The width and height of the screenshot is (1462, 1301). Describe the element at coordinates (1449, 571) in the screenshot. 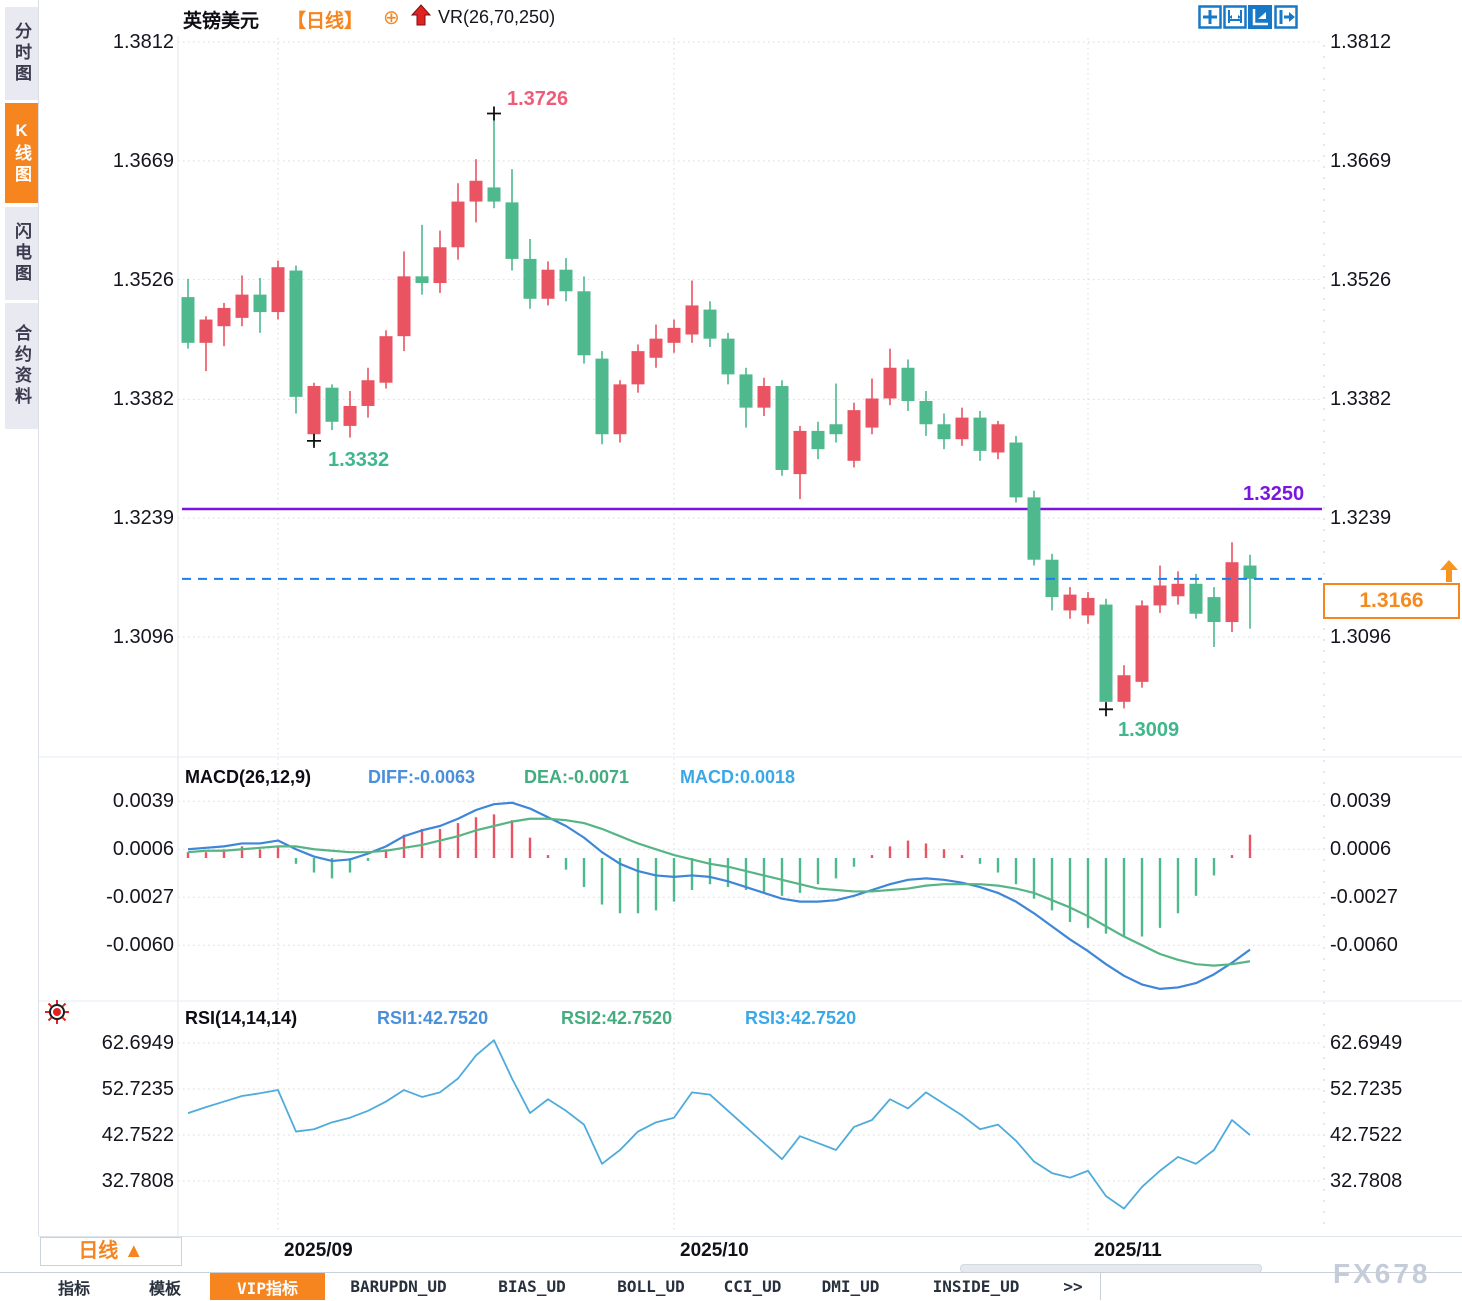

I see `price-up-arrow-icon` at that location.